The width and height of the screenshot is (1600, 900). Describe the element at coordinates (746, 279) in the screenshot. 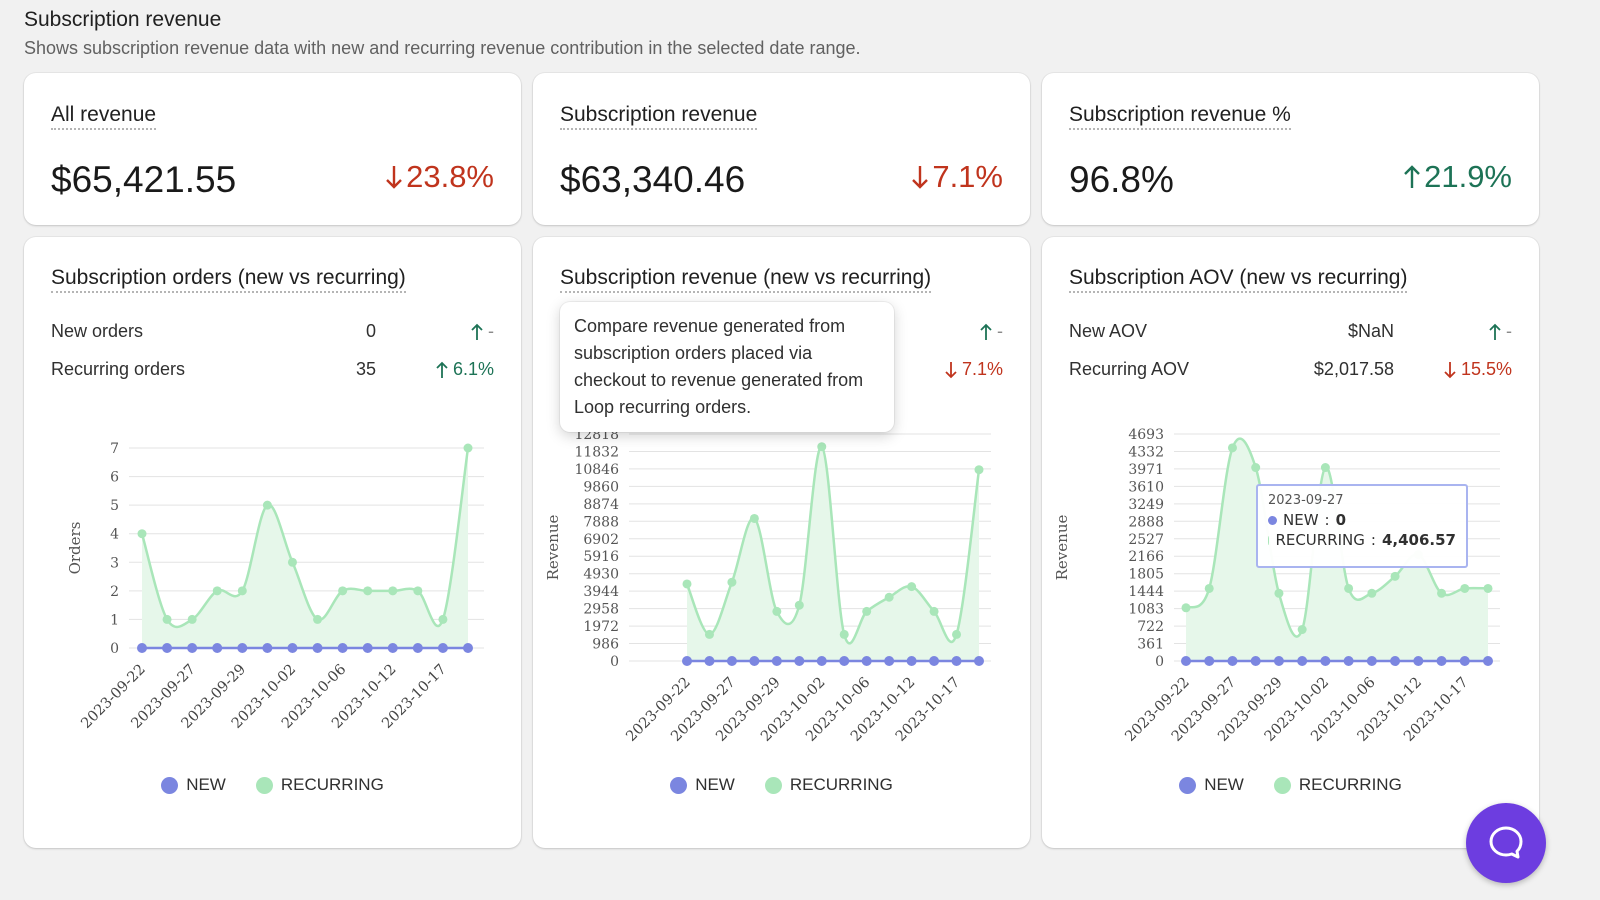

I see `panel-title: Subscription revenue (new vs recurring)` at that location.